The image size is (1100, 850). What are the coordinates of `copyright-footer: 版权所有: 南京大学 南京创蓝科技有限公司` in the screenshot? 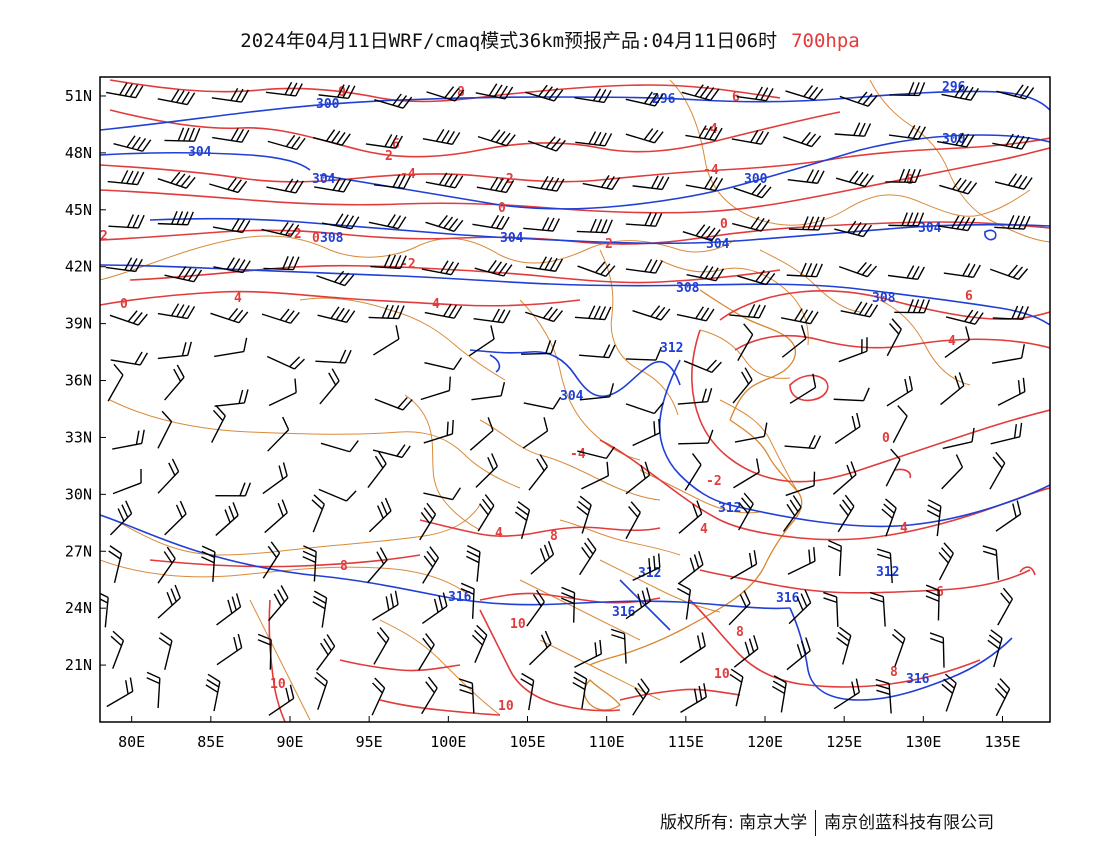 It's located at (827, 822).